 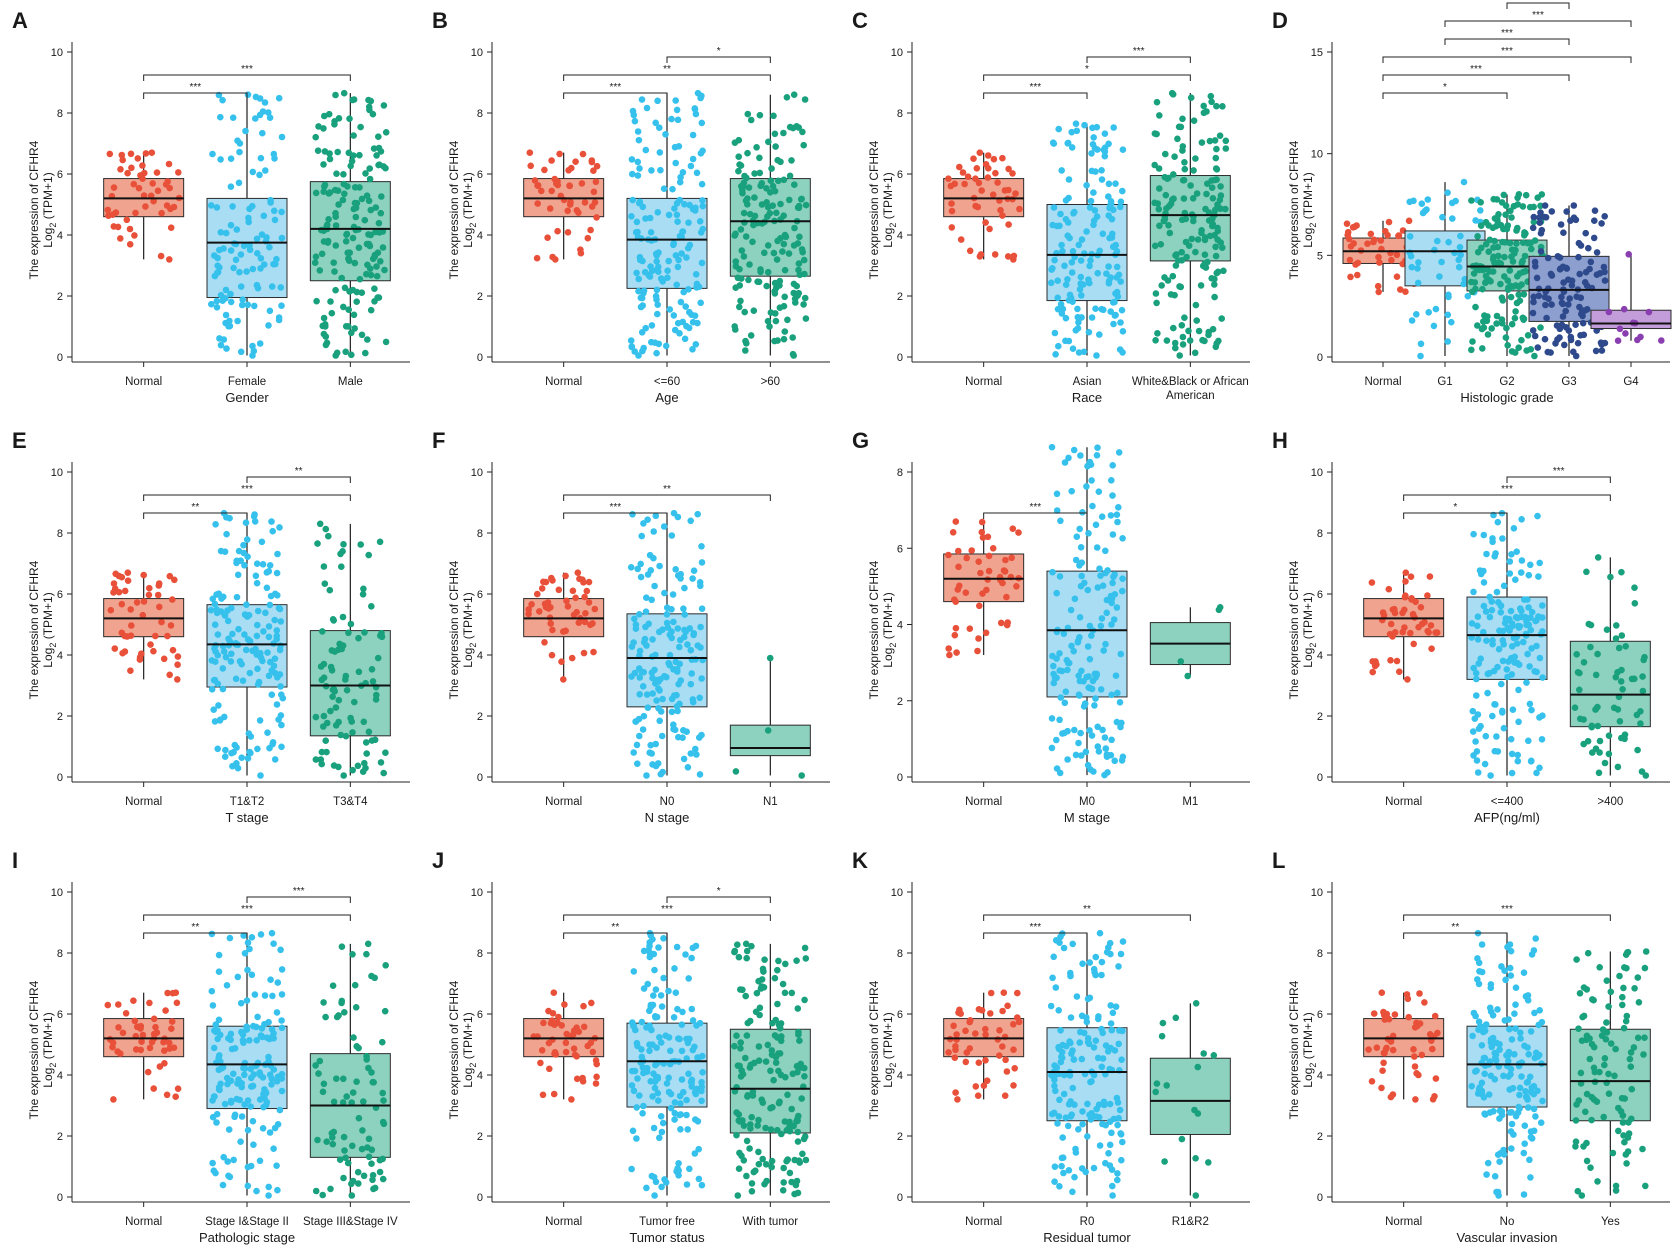 What do you see at coordinates (900, 473) in the screenshot?
I see `y-tick-label: 8` at bounding box center [900, 473].